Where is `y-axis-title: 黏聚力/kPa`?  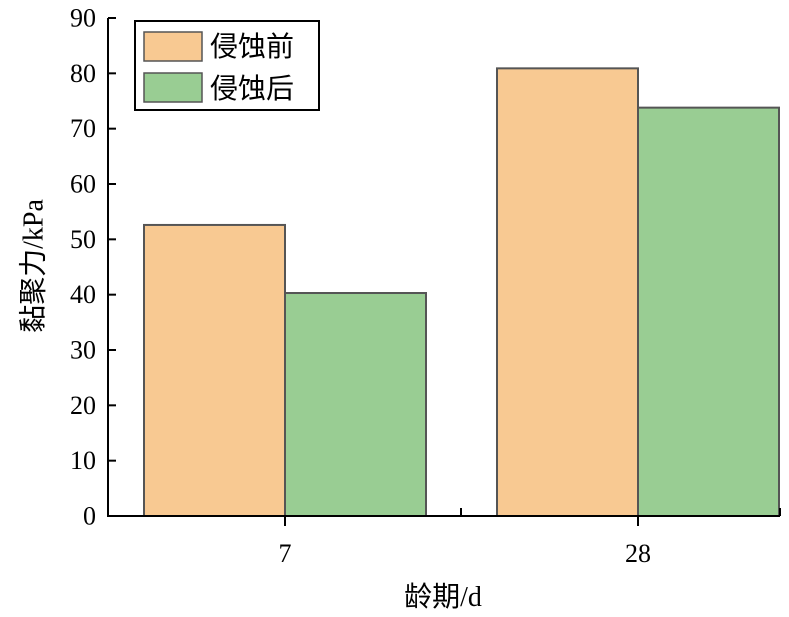 y-axis-title: 黏聚力/kPa is located at coordinates (33, 266).